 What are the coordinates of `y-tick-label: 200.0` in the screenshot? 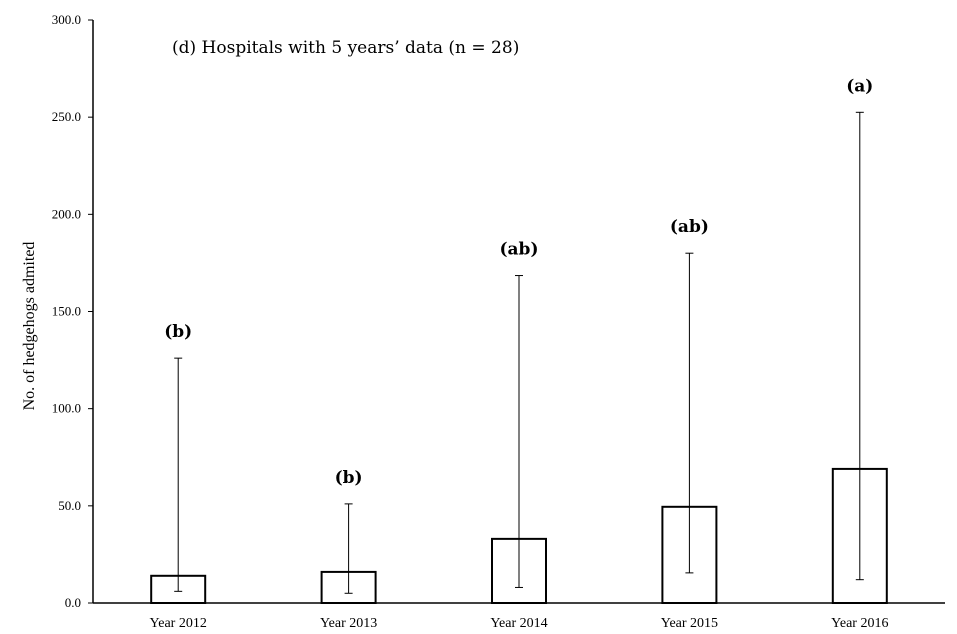 It's located at (66, 213).